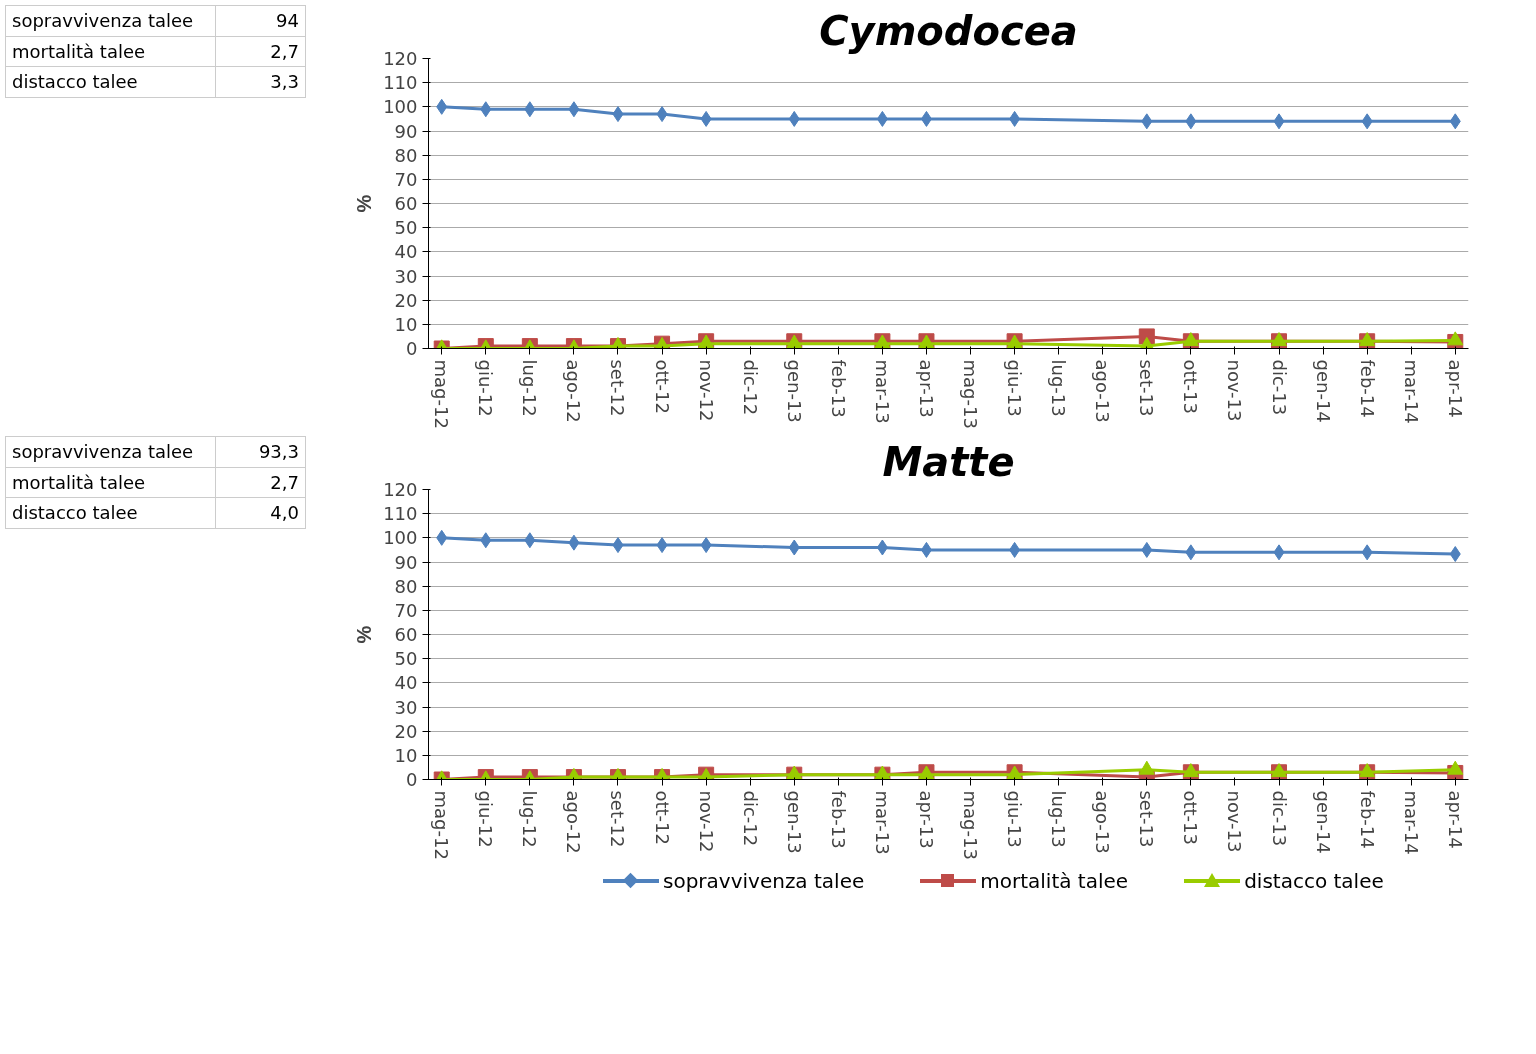  What do you see at coordinates (1103, 822) in the screenshot?
I see `x-tick-label: ago-13` at bounding box center [1103, 822].